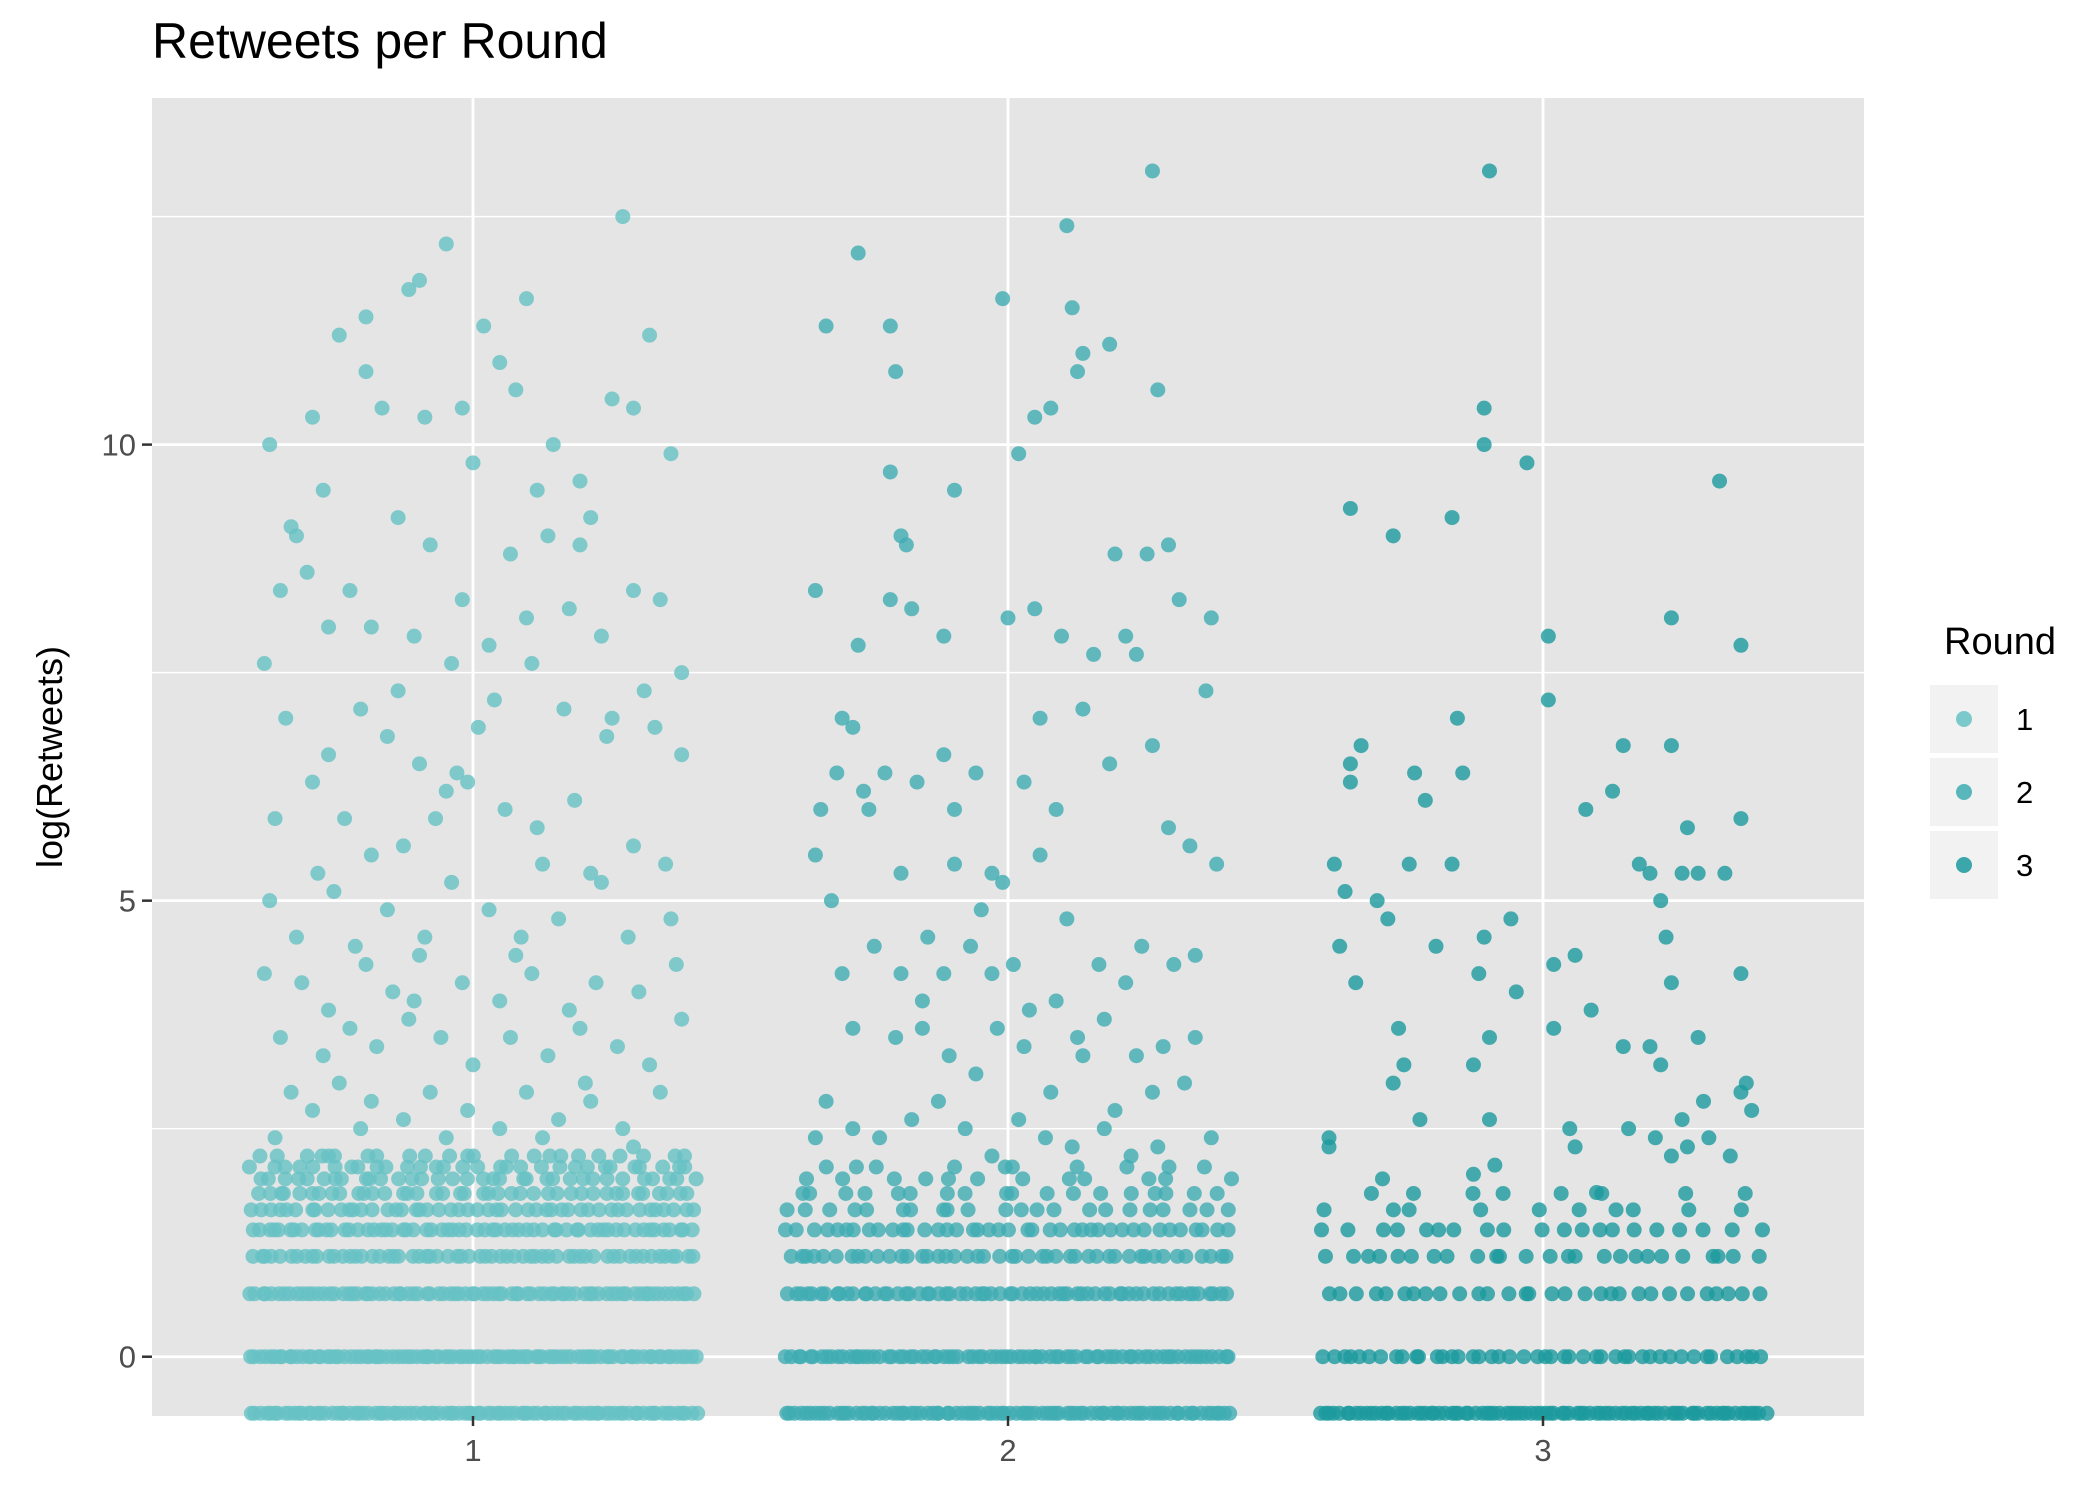  Describe the element at coordinates (127, 901) in the screenshot. I see `y-axis: 0 5 10` at that location.